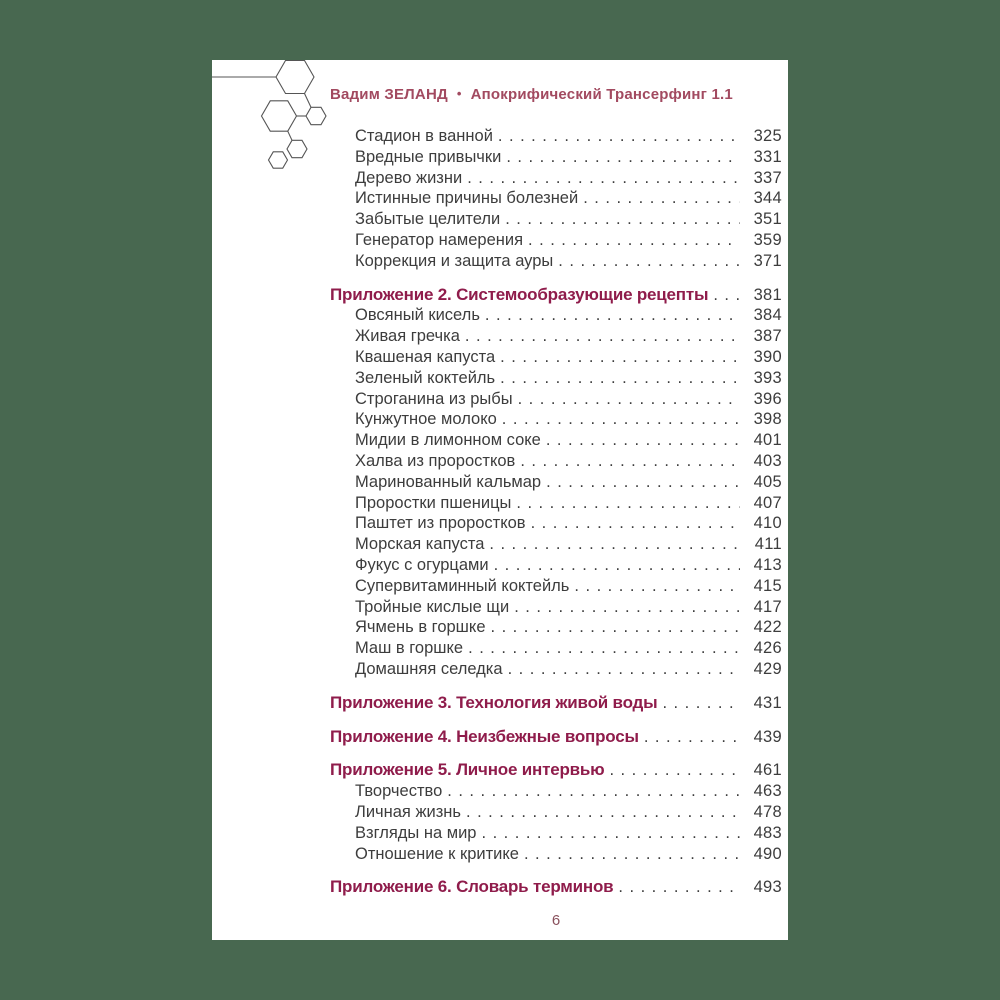 The height and width of the screenshot is (1000, 1000). What do you see at coordinates (767, 481) in the screenshot?
I see `toc-page-number: 405` at bounding box center [767, 481].